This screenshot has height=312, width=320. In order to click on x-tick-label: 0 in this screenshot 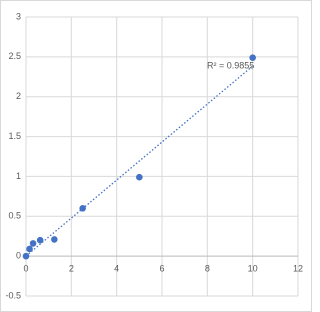, I will do `click(25, 269)`.